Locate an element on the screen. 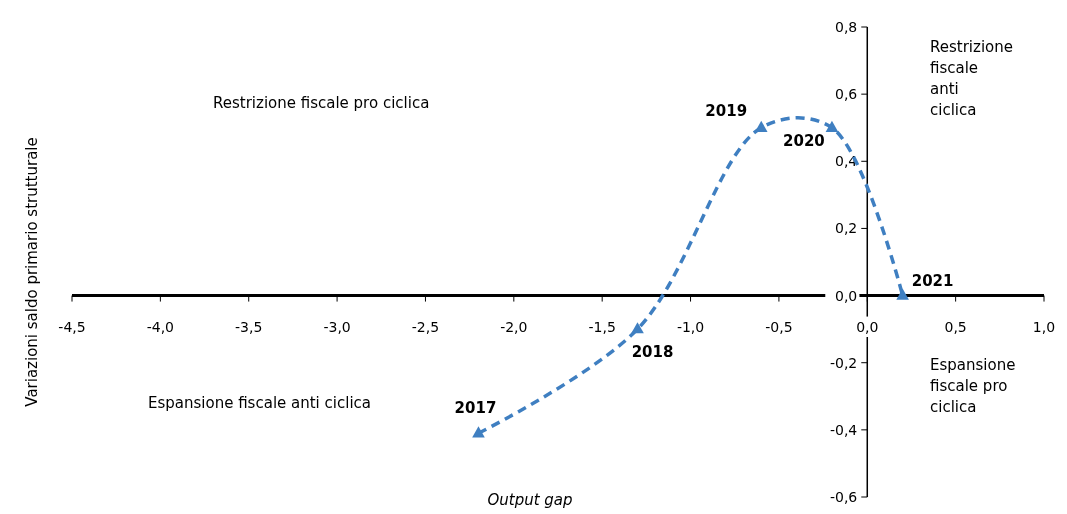  annotation: 2020 is located at coordinates (804, 140).